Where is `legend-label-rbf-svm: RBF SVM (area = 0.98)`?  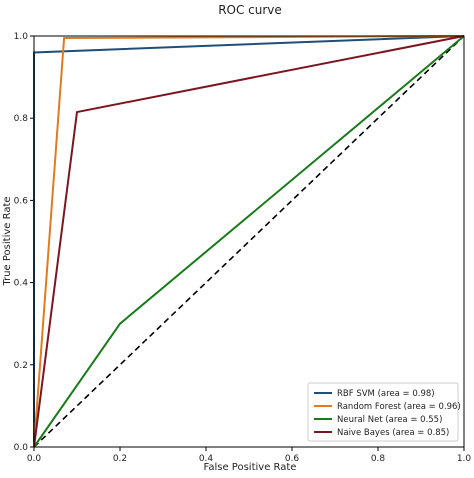 legend-label-rbf-svm: RBF SVM (area = 0.98) is located at coordinates (386, 394).